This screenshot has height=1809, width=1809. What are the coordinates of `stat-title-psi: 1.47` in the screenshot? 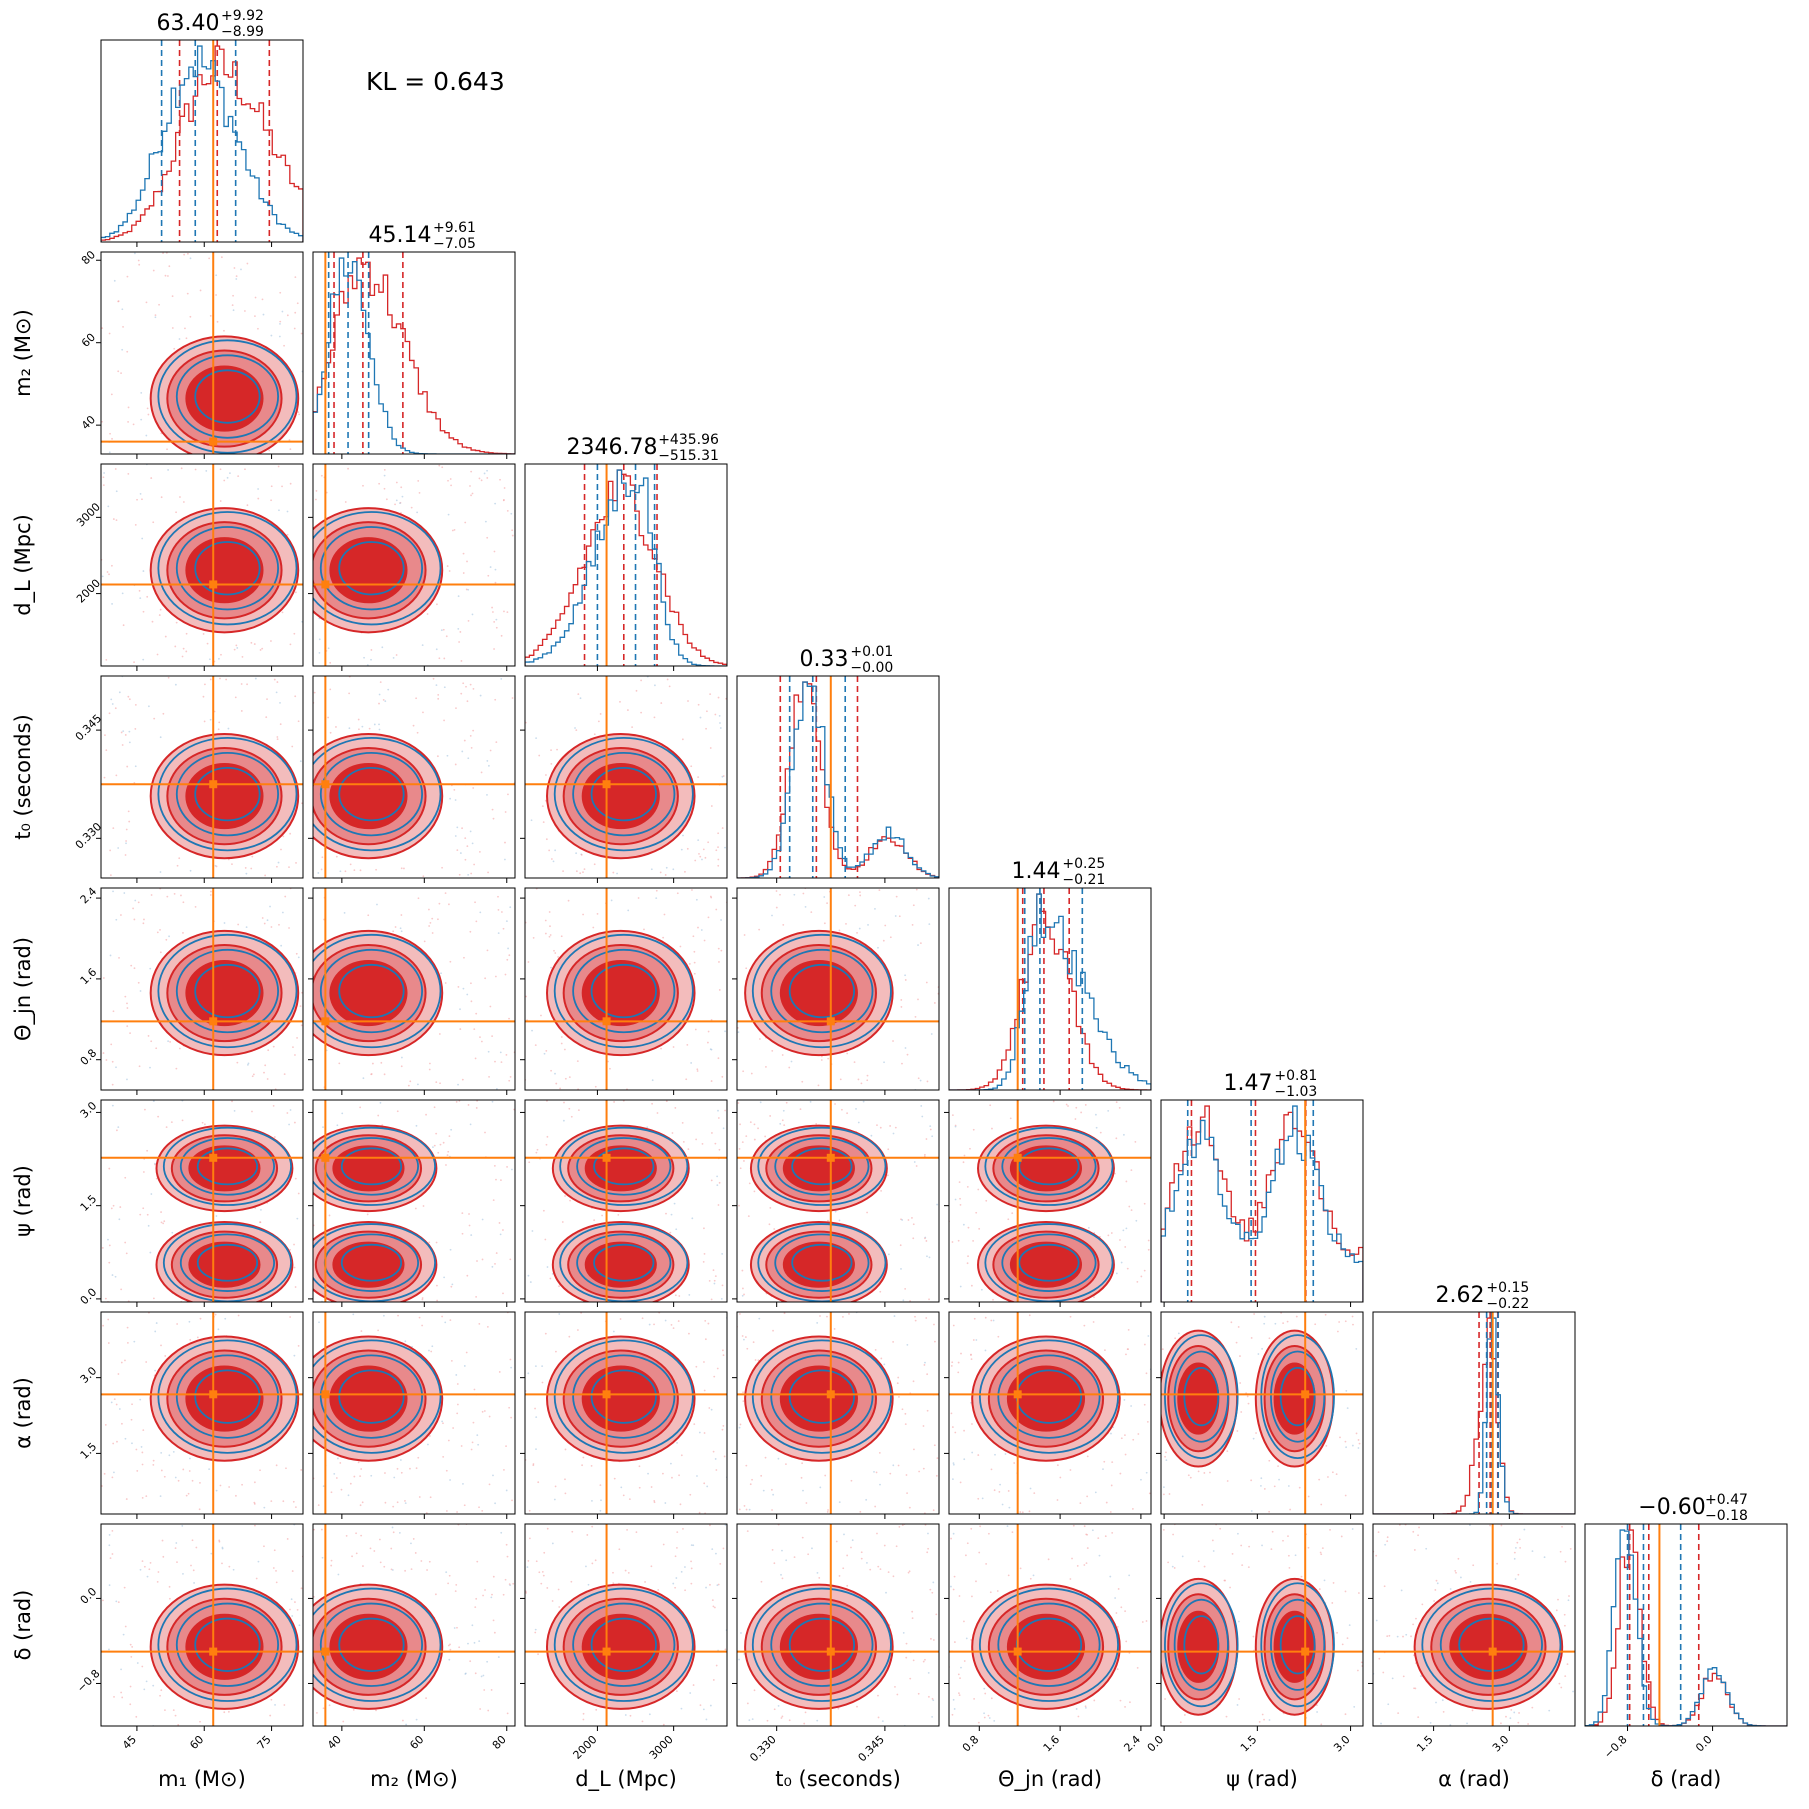 It's located at (1248, 1083).